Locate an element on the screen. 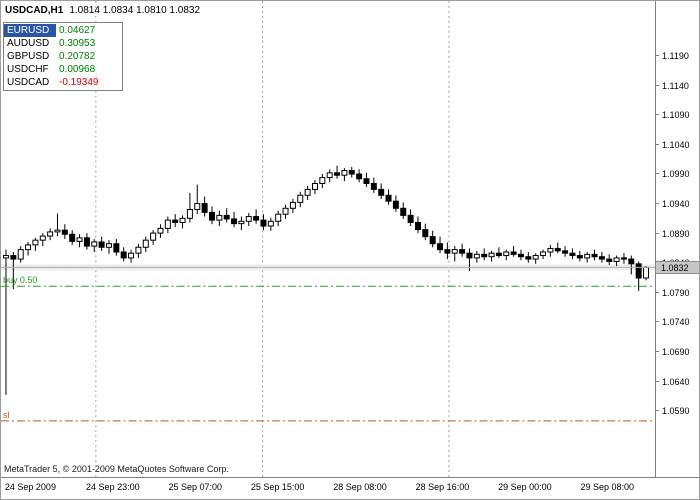  price-axis-label: 1.1090 is located at coordinates (677, 115).